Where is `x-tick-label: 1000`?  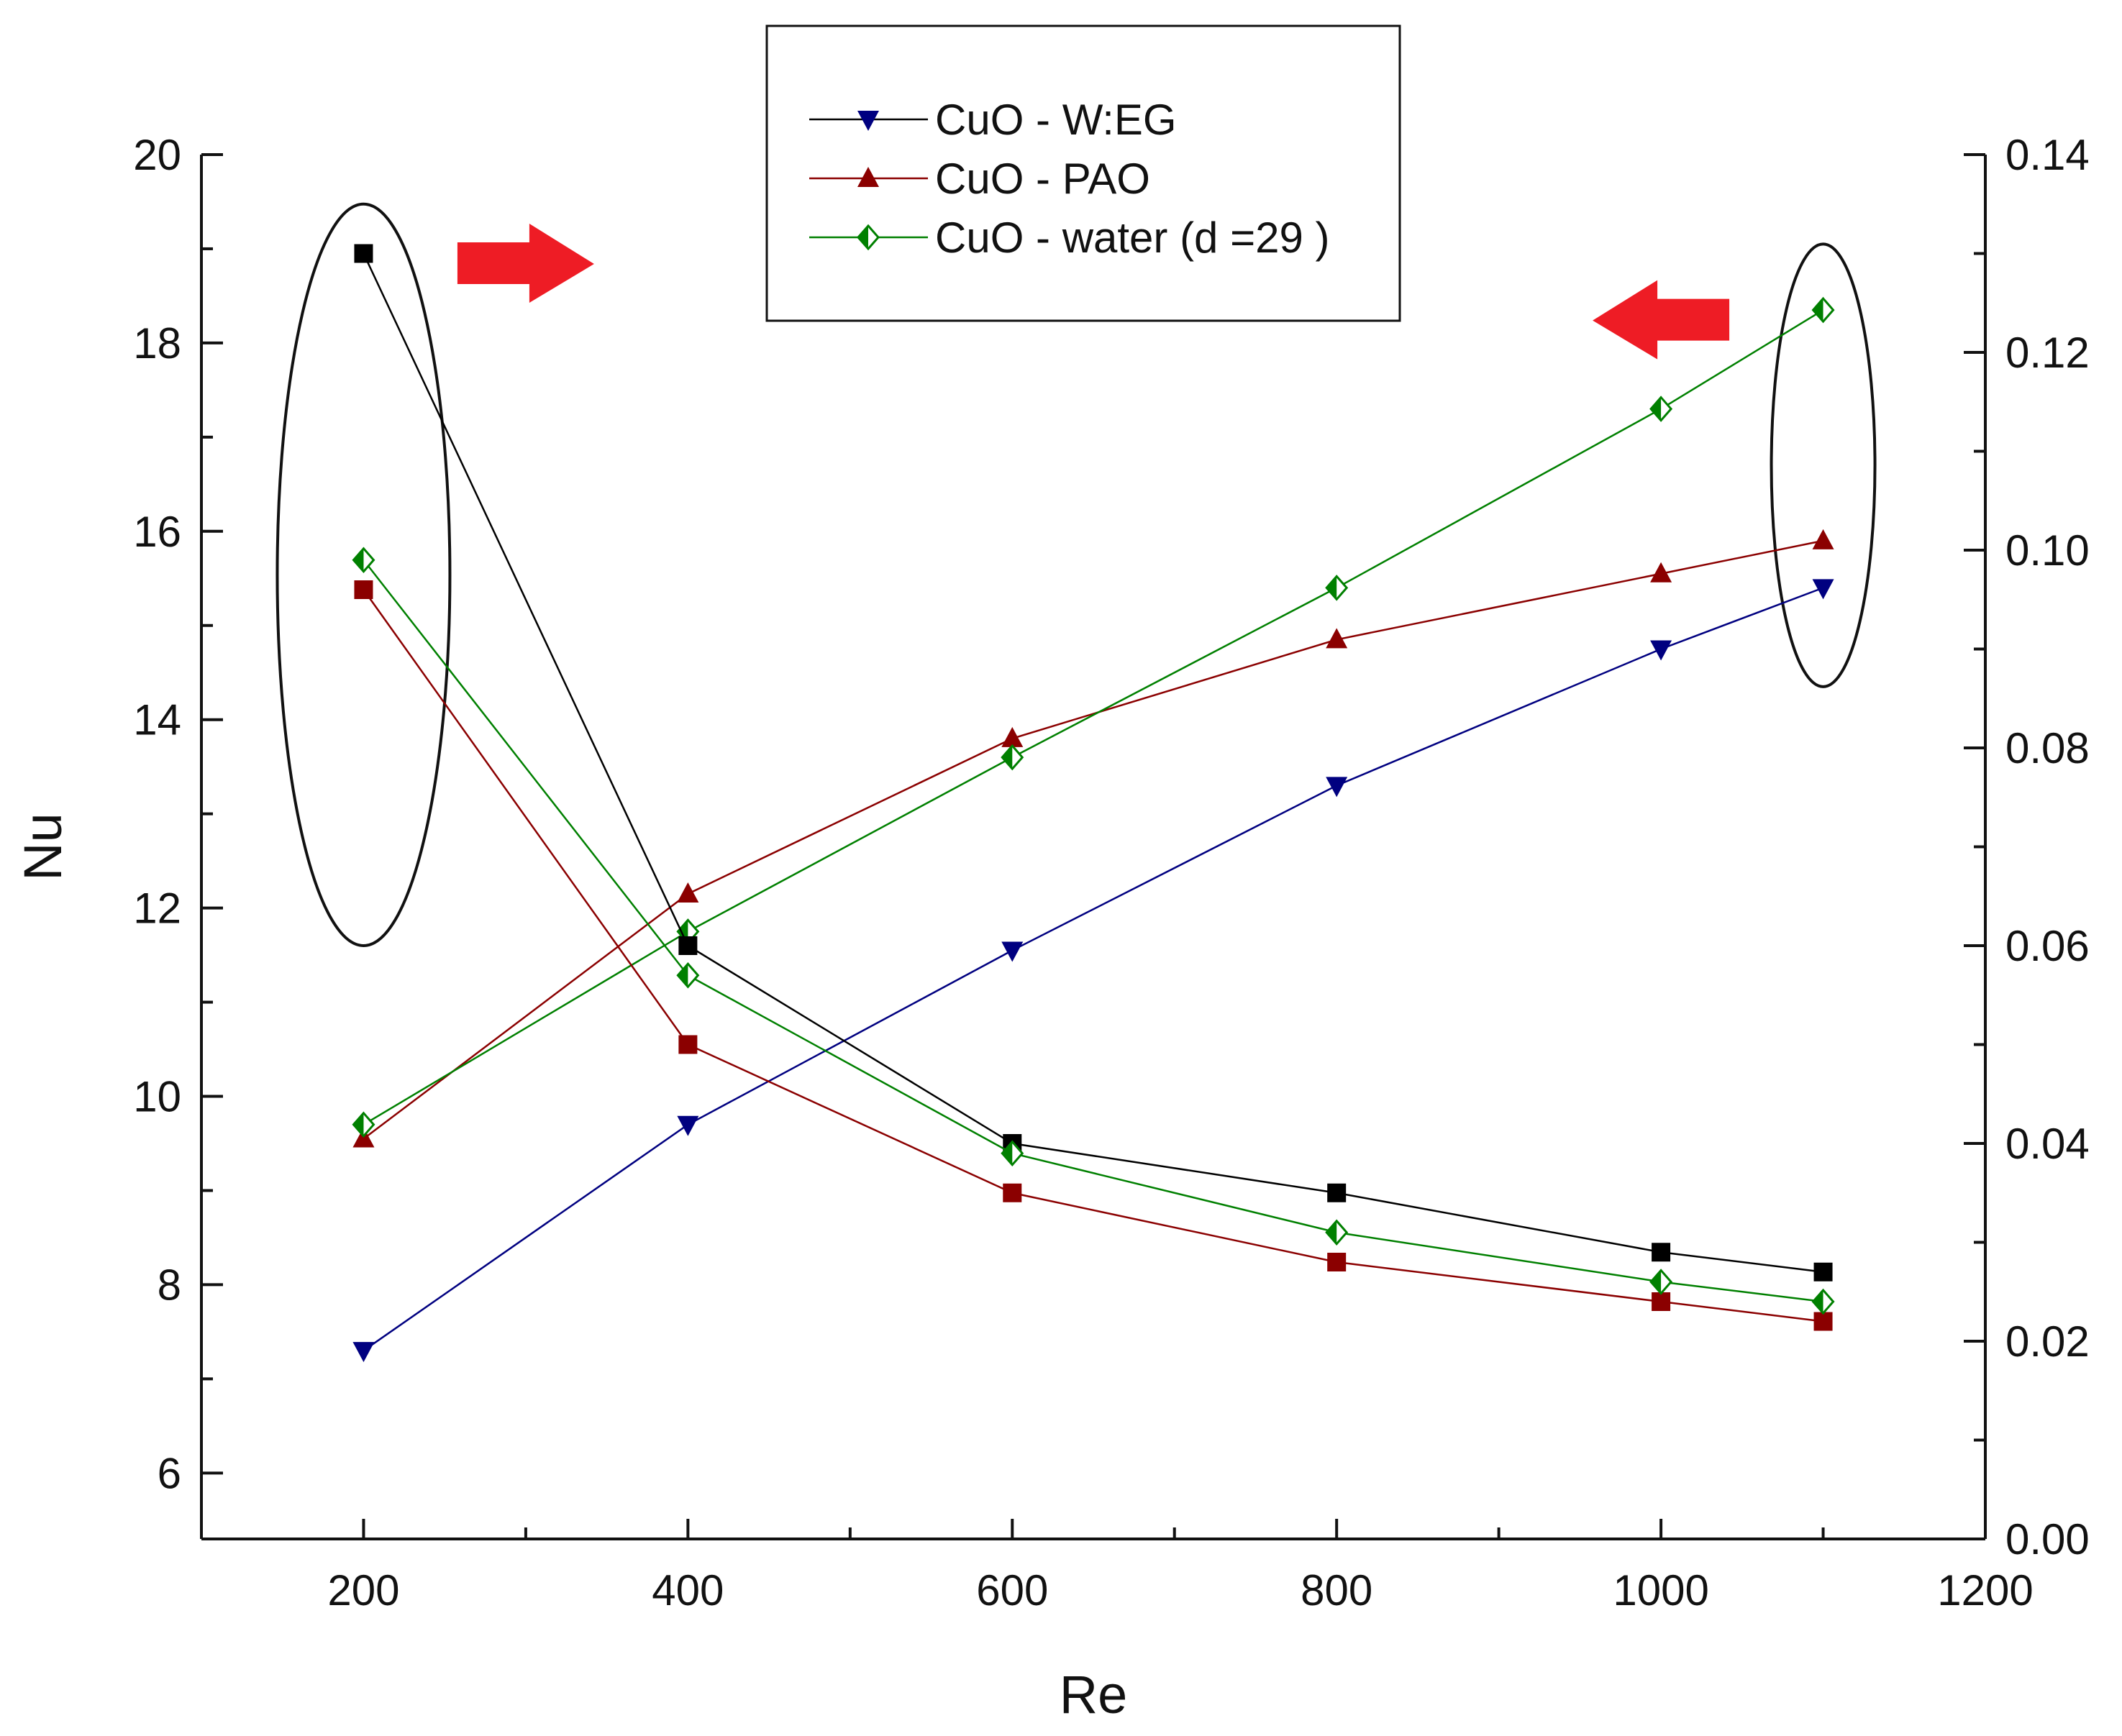 x-tick-label: 1000 is located at coordinates (1660, 1590).